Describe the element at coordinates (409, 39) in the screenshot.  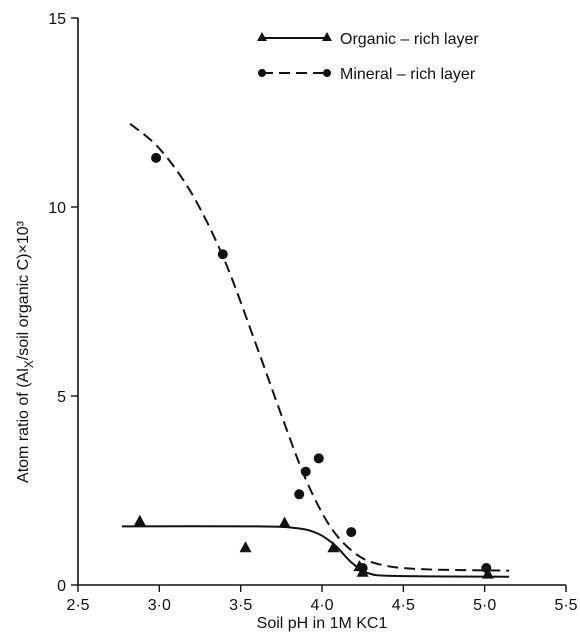
I see `legend-label-organic: Organic – rich layer` at that location.